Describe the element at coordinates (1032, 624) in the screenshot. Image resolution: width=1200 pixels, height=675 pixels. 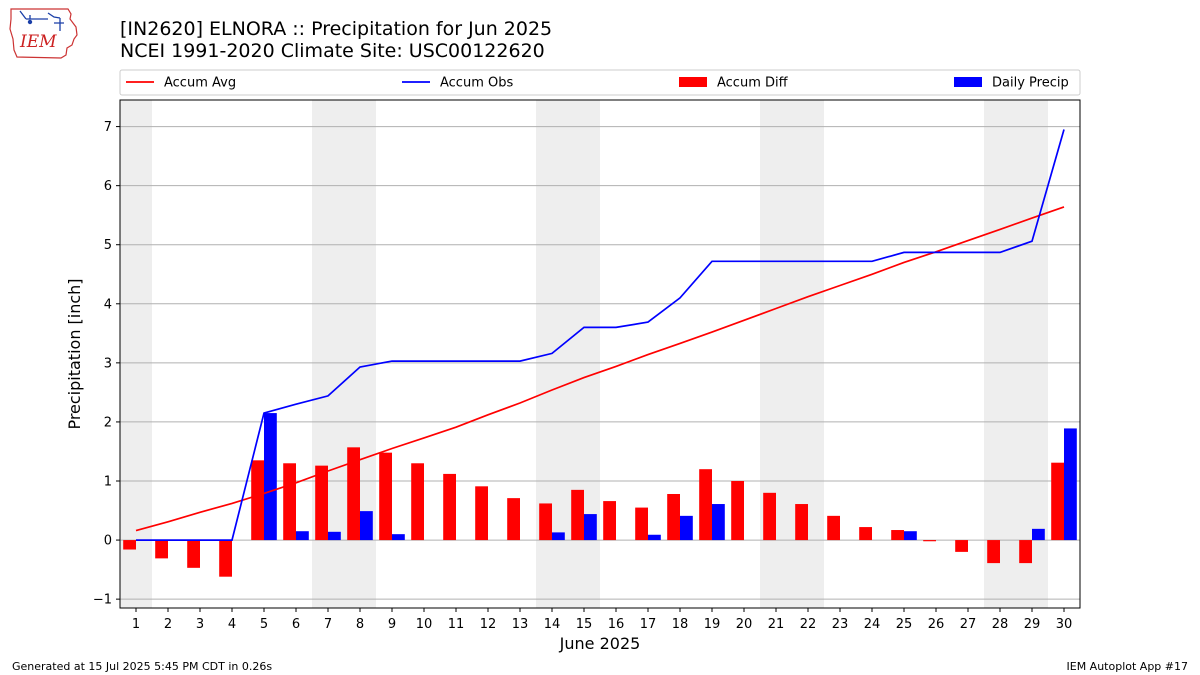
I see `x-tick-label-29: 29` at that location.